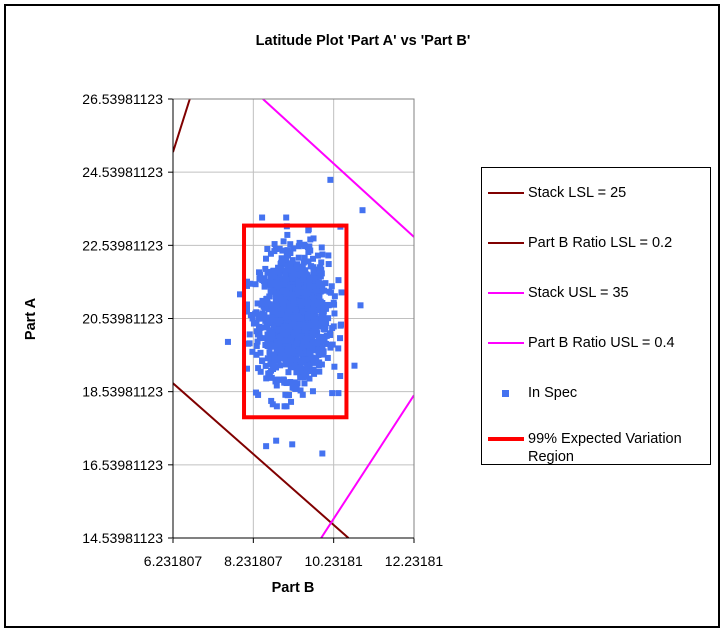 Image resolution: width=726 pixels, height=633 pixels. What do you see at coordinates (122, 245) in the screenshot?
I see `y-tick-label: 22.53981123` at bounding box center [122, 245].